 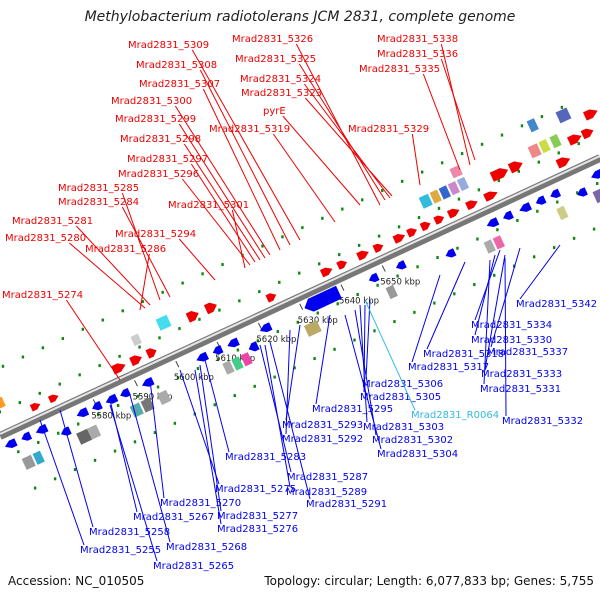 I want to click on gene-label-reverse: Mrad2831_5330, so click(x=511, y=340).